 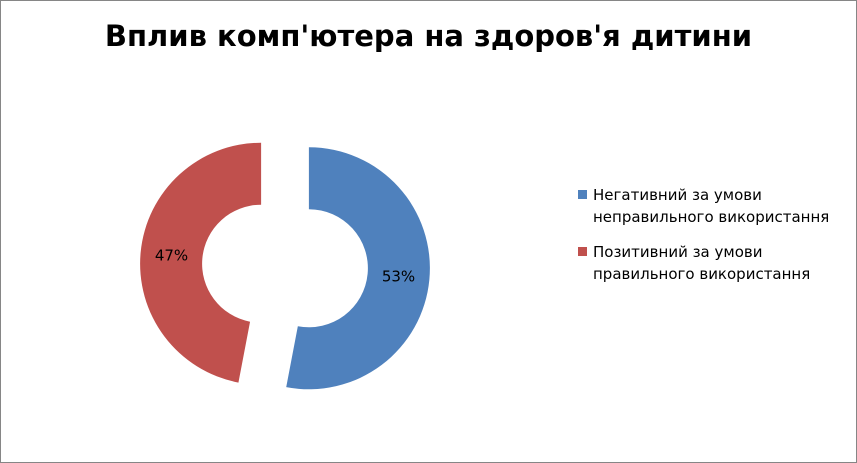 What do you see at coordinates (171, 255) in the screenshot?
I see `data-label-positive: 47%` at bounding box center [171, 255].